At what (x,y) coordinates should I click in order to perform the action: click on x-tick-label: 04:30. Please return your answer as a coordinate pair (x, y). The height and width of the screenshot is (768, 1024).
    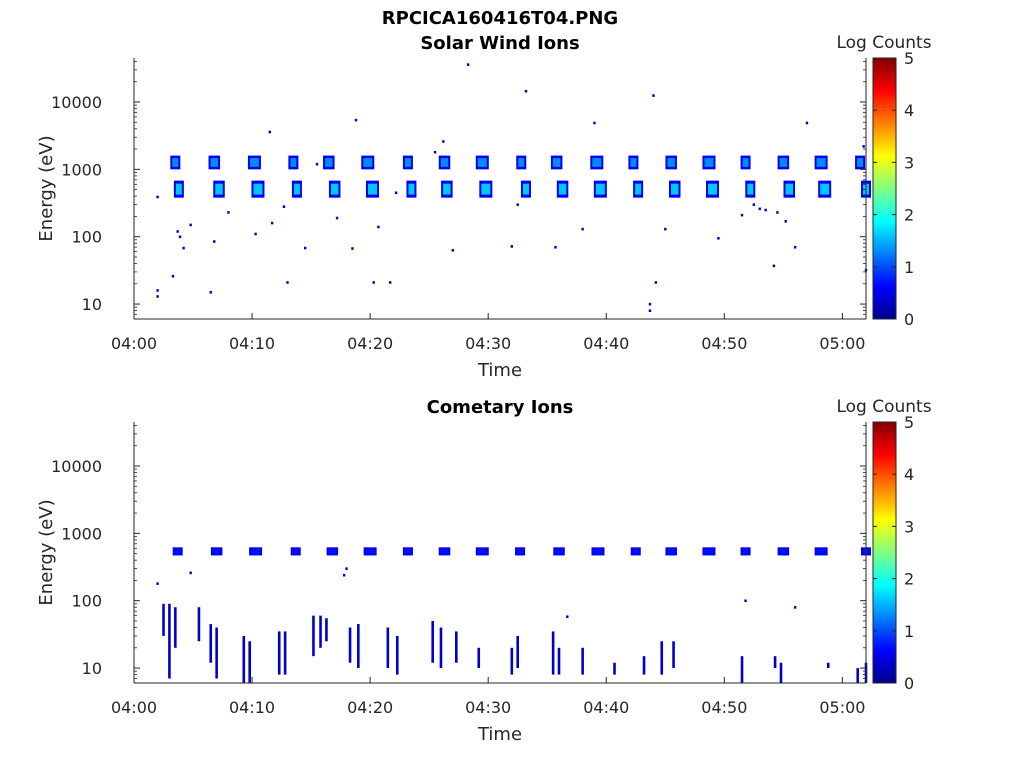
    Looking at the image, I should click on (488, 707).